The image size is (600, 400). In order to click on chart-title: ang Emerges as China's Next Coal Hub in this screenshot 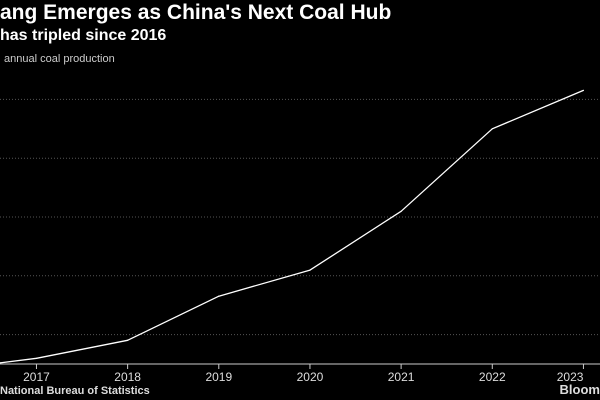, I will do `click(196, 12)`.